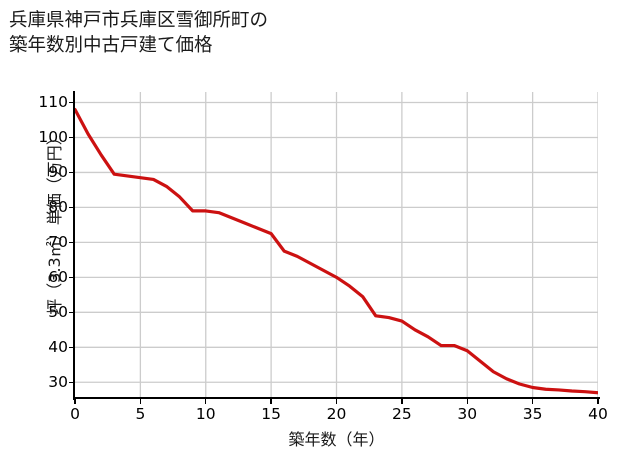  I want to click on x-tick-label: 40, so click(598, 414).